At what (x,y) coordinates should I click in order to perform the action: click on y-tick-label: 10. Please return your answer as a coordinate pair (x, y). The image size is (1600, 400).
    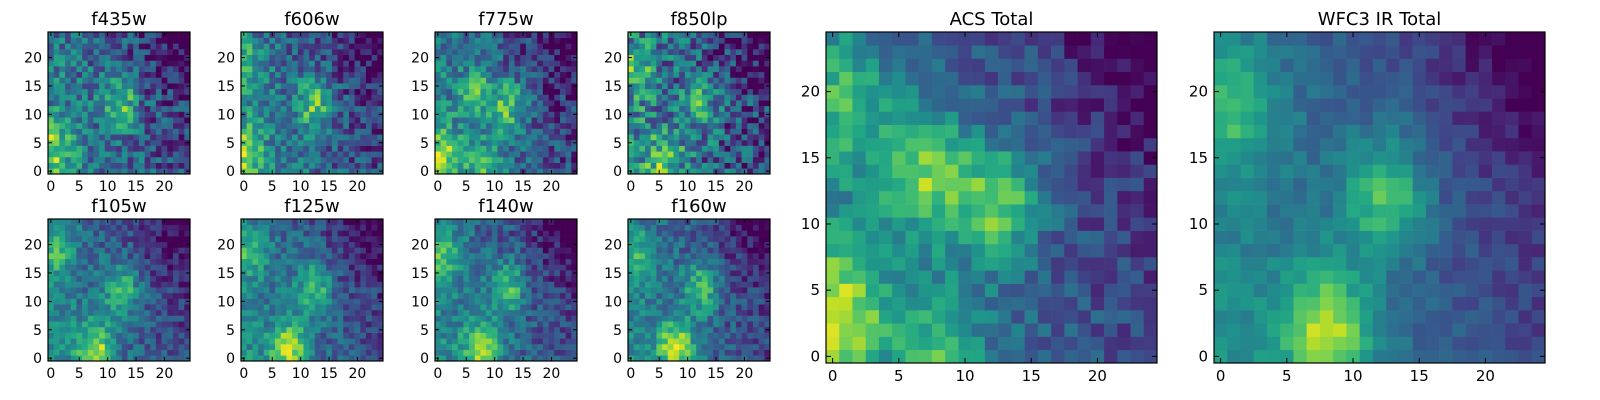
    Looking at the image, I should click on (226, 115).